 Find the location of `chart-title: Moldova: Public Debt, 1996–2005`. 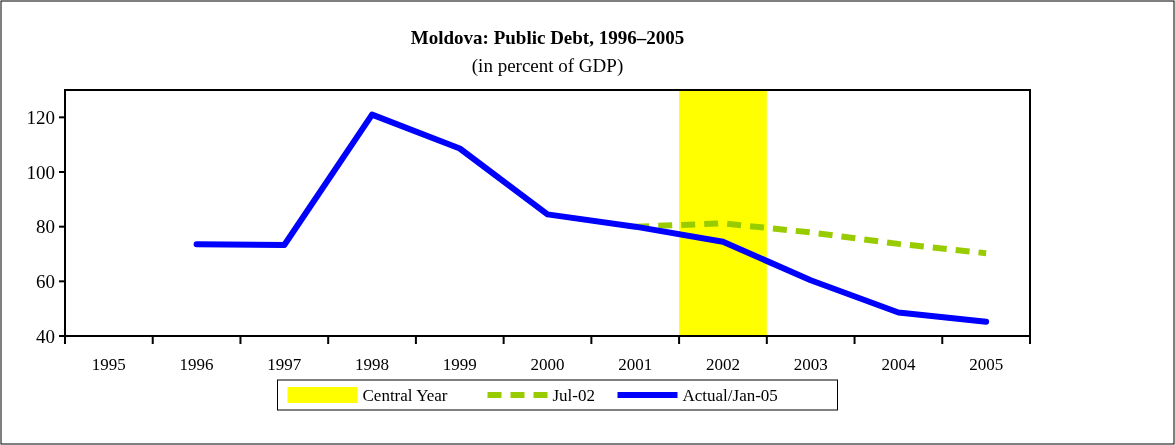

chart-title: Moldova: Public Debt, 1996–2005 is located at coordinates (547, 37).